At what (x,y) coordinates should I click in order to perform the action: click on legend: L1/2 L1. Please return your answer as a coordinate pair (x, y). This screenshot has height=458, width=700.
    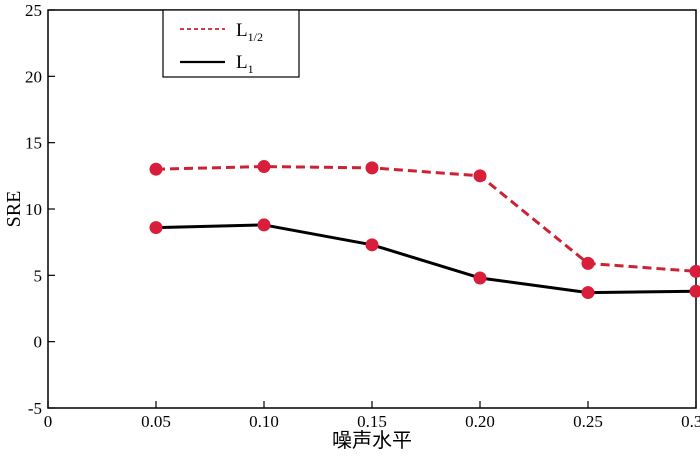
    Looking at the image, I should click on (231, 43).